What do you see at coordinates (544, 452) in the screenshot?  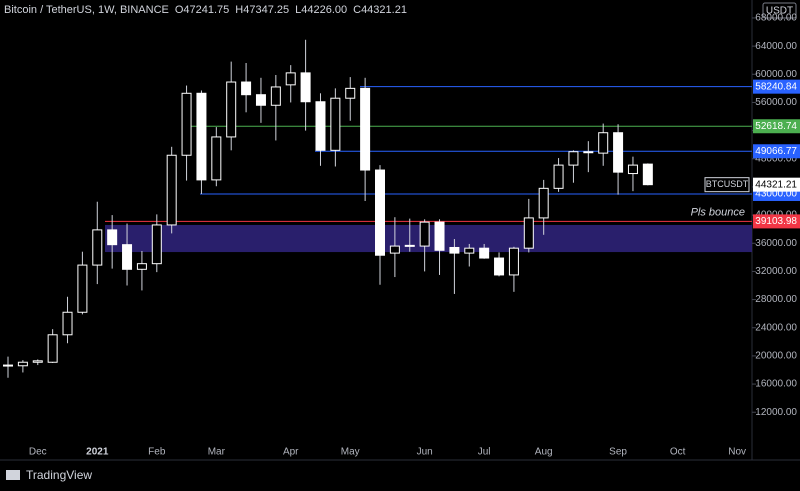 I see `x-tick-label: Aug` at bounding box center [544, 452].